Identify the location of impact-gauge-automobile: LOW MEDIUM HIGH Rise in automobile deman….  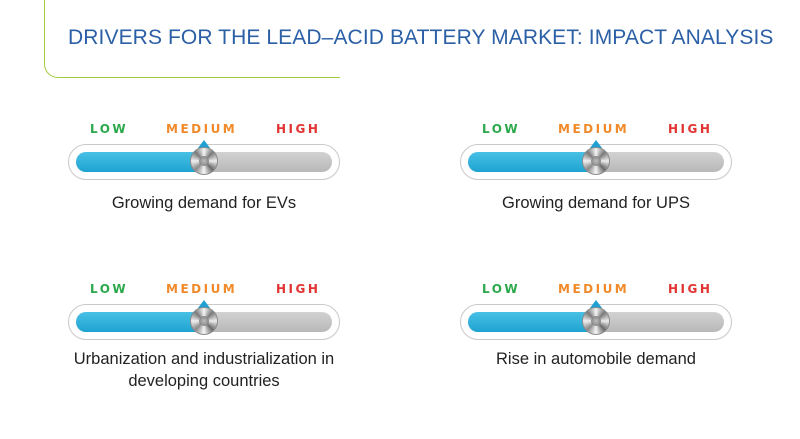
(596, 325).